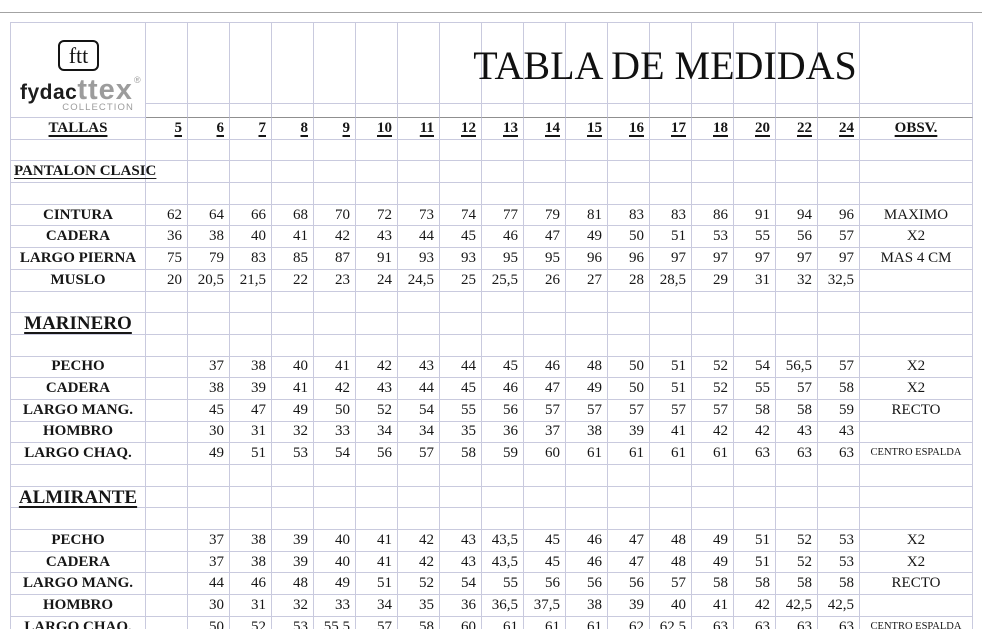 This screenshot has width=982, height=629. Describe the element at coordinates (713, 584) in the screenshot. I see `data-cell: 58` at that location.